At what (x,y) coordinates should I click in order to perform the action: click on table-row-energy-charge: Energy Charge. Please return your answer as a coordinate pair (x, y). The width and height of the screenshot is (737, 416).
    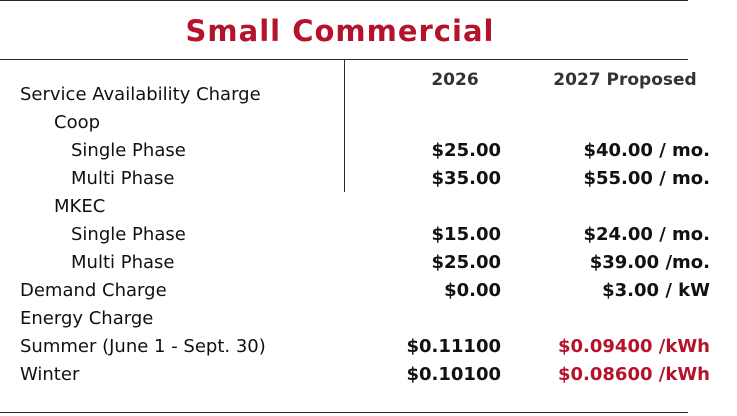
    Looking at the image, I should click on (368, 322).